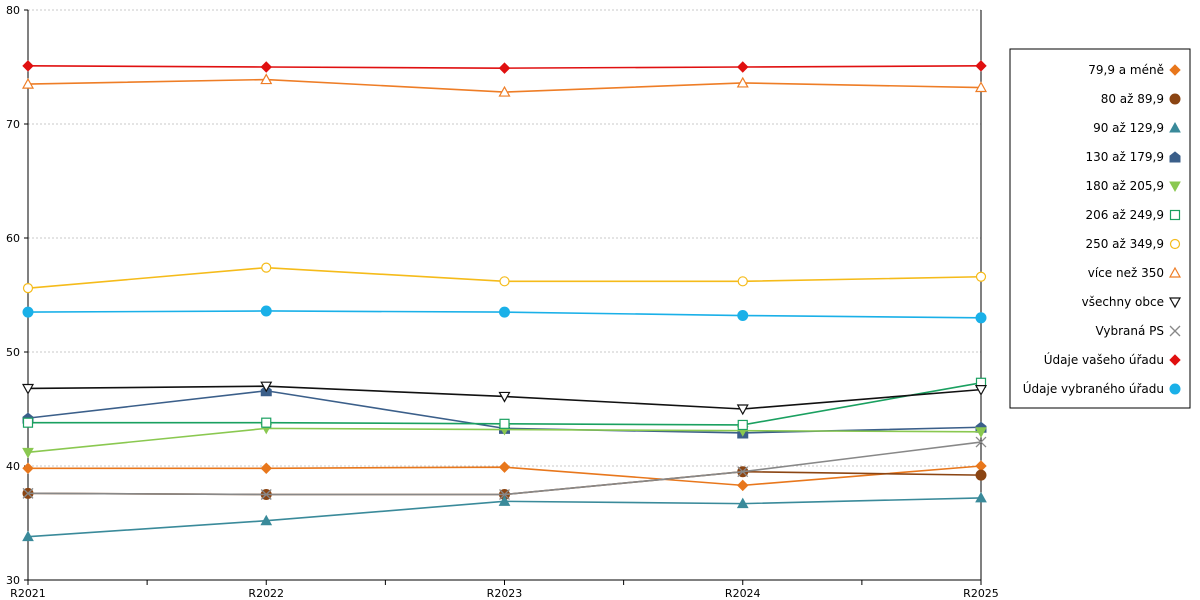 The image size is (1200, 600). I want to click on legend-item: 180 až 205,9, so click(1133, 186).